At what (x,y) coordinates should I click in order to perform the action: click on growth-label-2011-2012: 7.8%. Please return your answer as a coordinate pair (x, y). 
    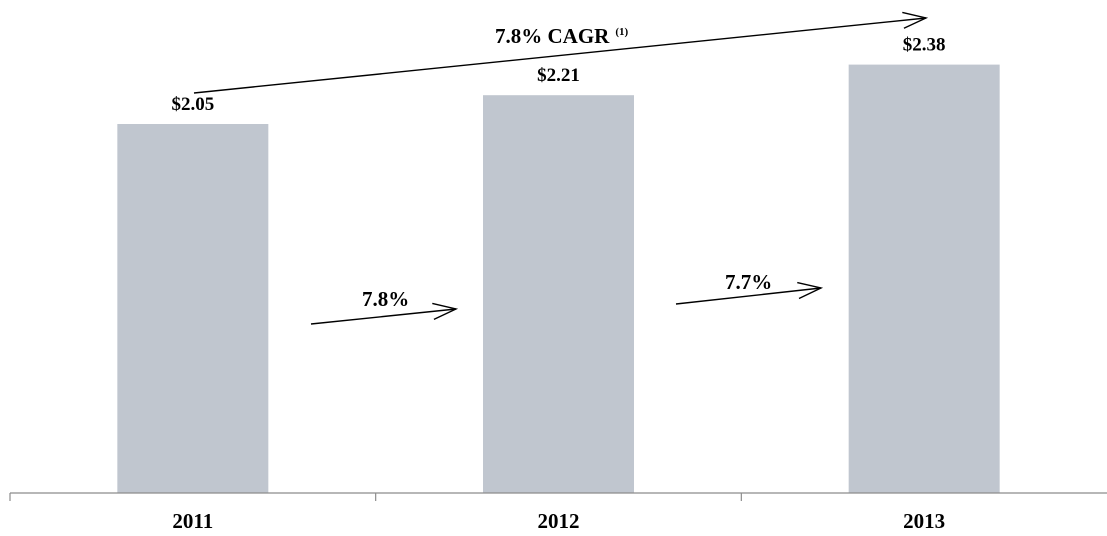
    Looking at the image, I should click on (385, 299).